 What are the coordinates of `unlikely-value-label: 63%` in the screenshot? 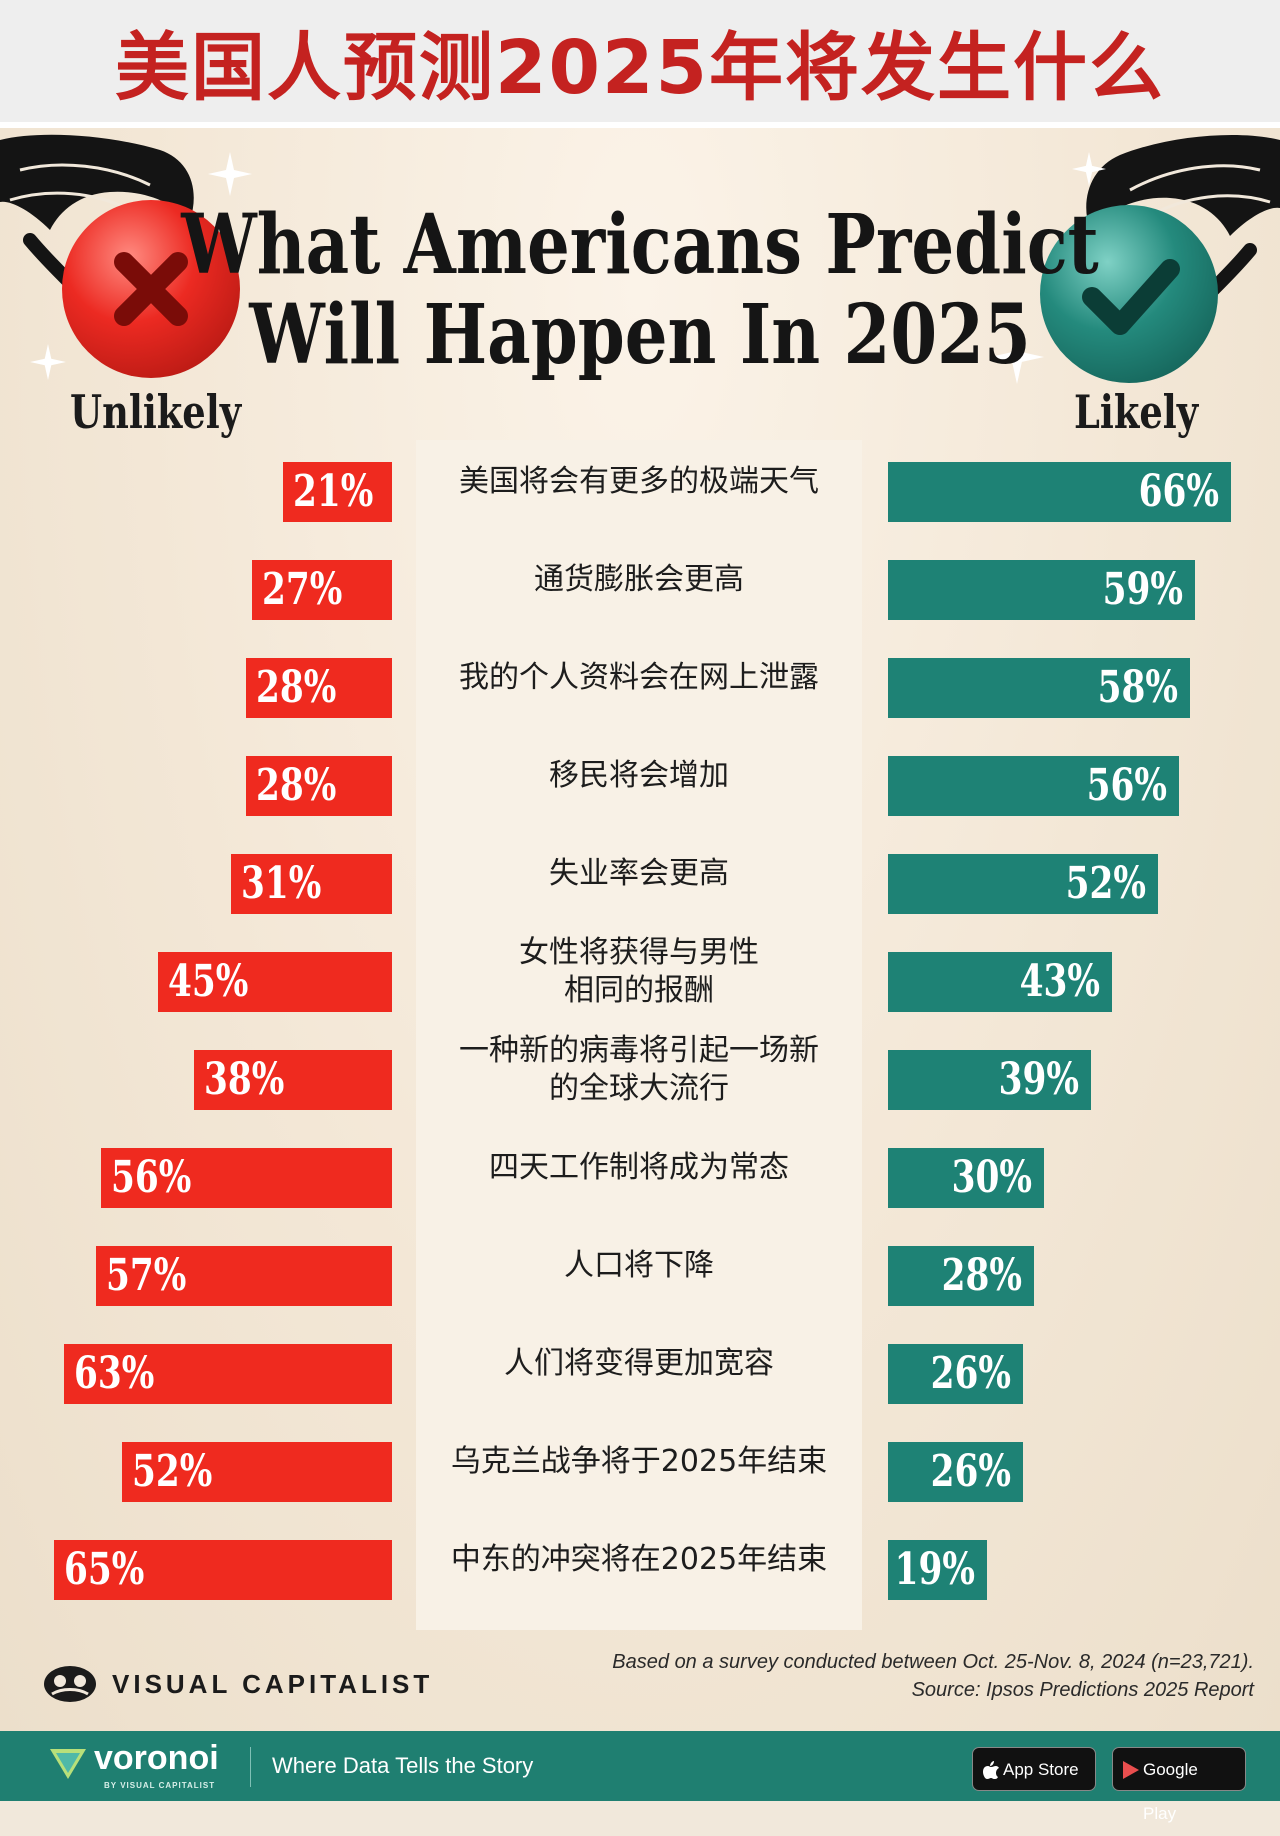 It's located at (114, 1373).